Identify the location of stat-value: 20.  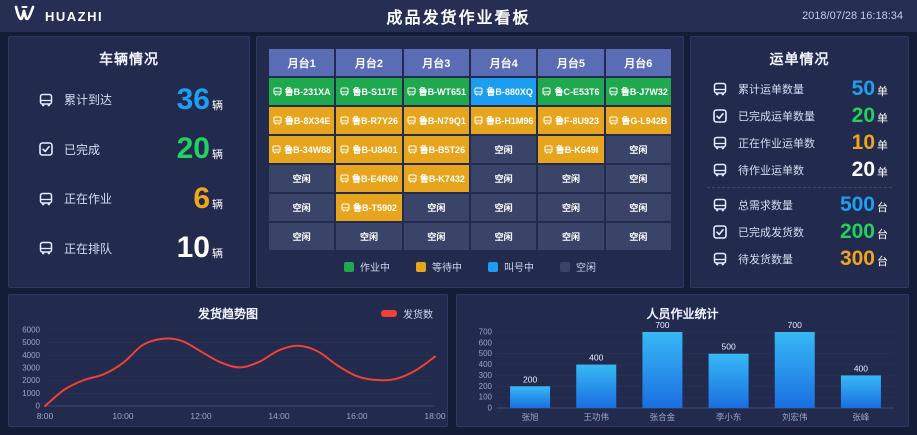
(863, 169).